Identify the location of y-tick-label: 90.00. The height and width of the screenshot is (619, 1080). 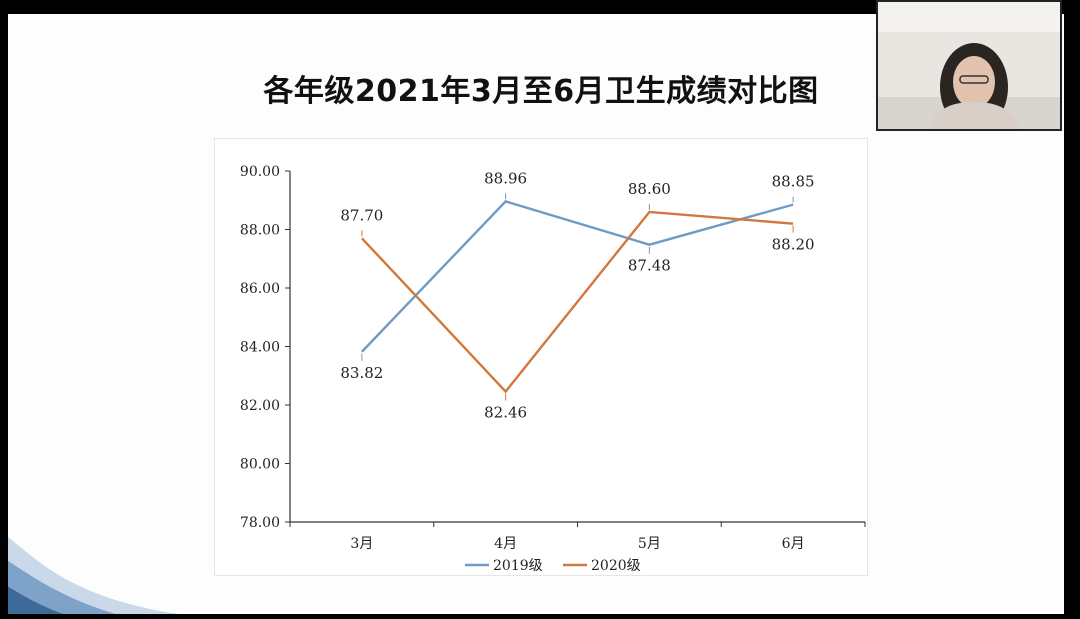
(260, 172).